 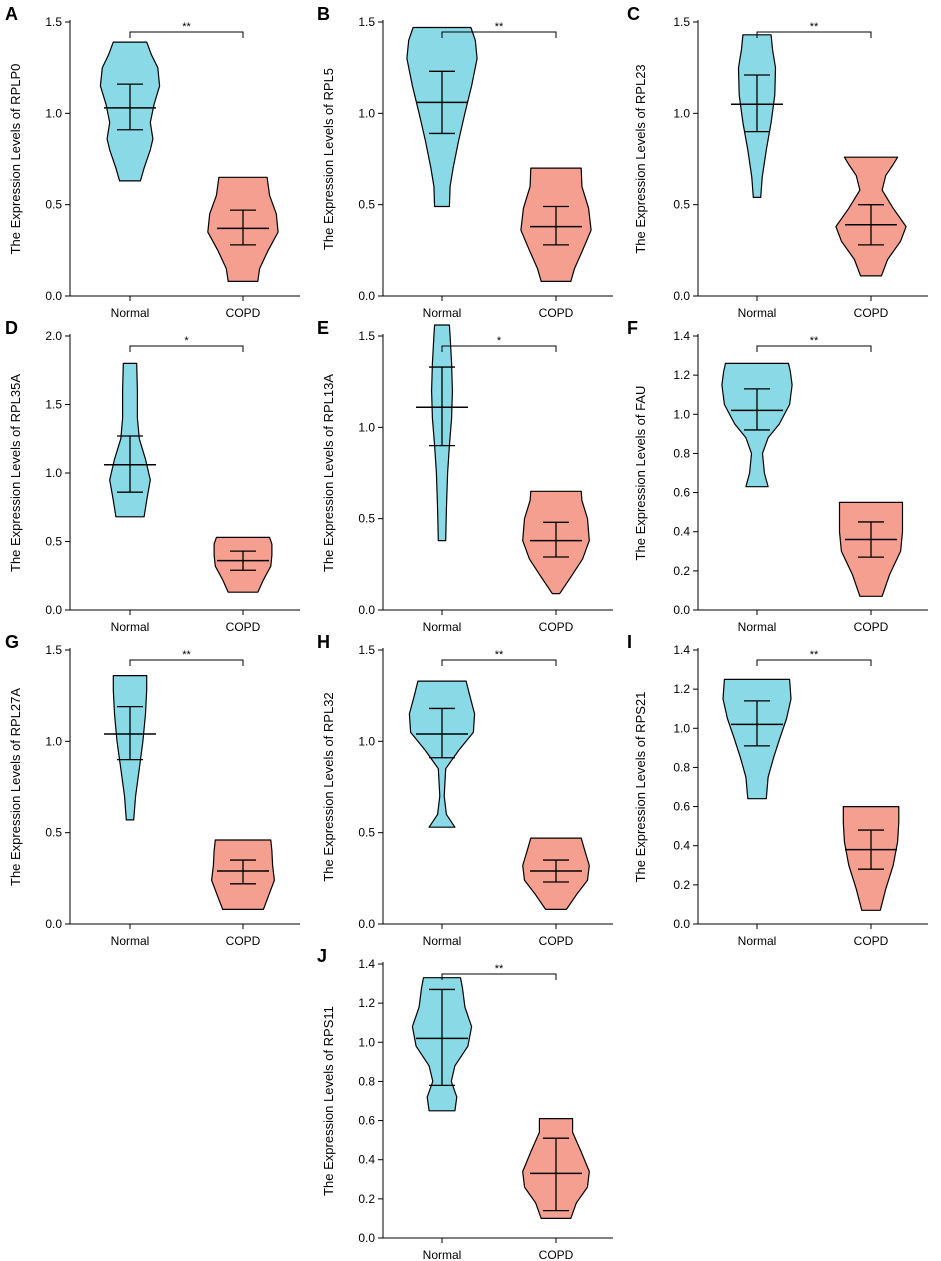 I want to click on panel-letter: G, so click(x=12, y=642).